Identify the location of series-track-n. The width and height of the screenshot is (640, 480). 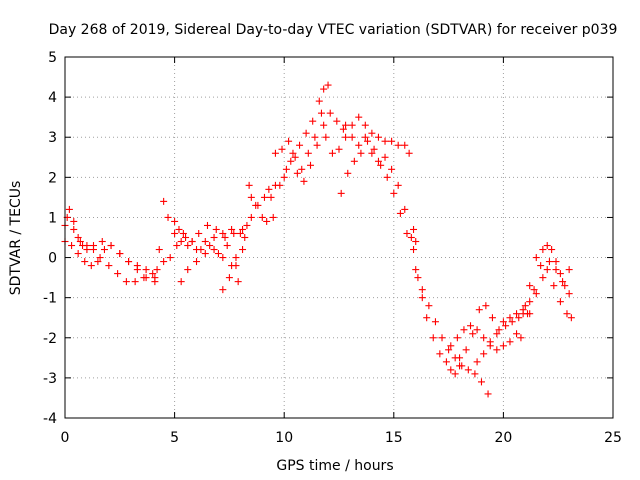
(371, 179).